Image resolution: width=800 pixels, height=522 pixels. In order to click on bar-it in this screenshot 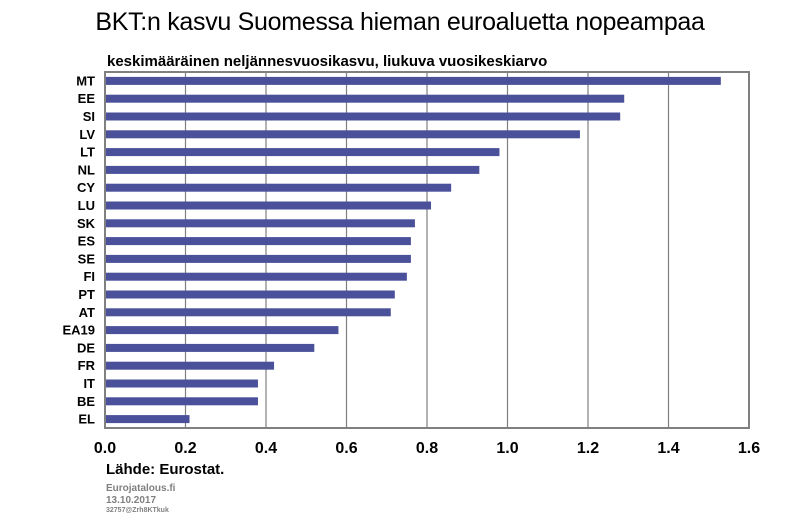, I will do `click(182, 383)`.